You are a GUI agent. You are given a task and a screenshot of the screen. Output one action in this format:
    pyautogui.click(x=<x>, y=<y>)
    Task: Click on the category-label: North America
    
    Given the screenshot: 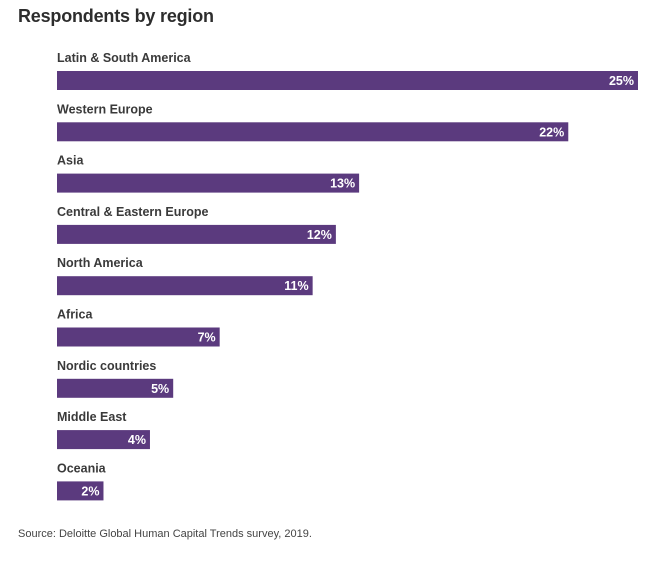 What is the action you would take?
    pyautogui.click(x=100, y=263)
    